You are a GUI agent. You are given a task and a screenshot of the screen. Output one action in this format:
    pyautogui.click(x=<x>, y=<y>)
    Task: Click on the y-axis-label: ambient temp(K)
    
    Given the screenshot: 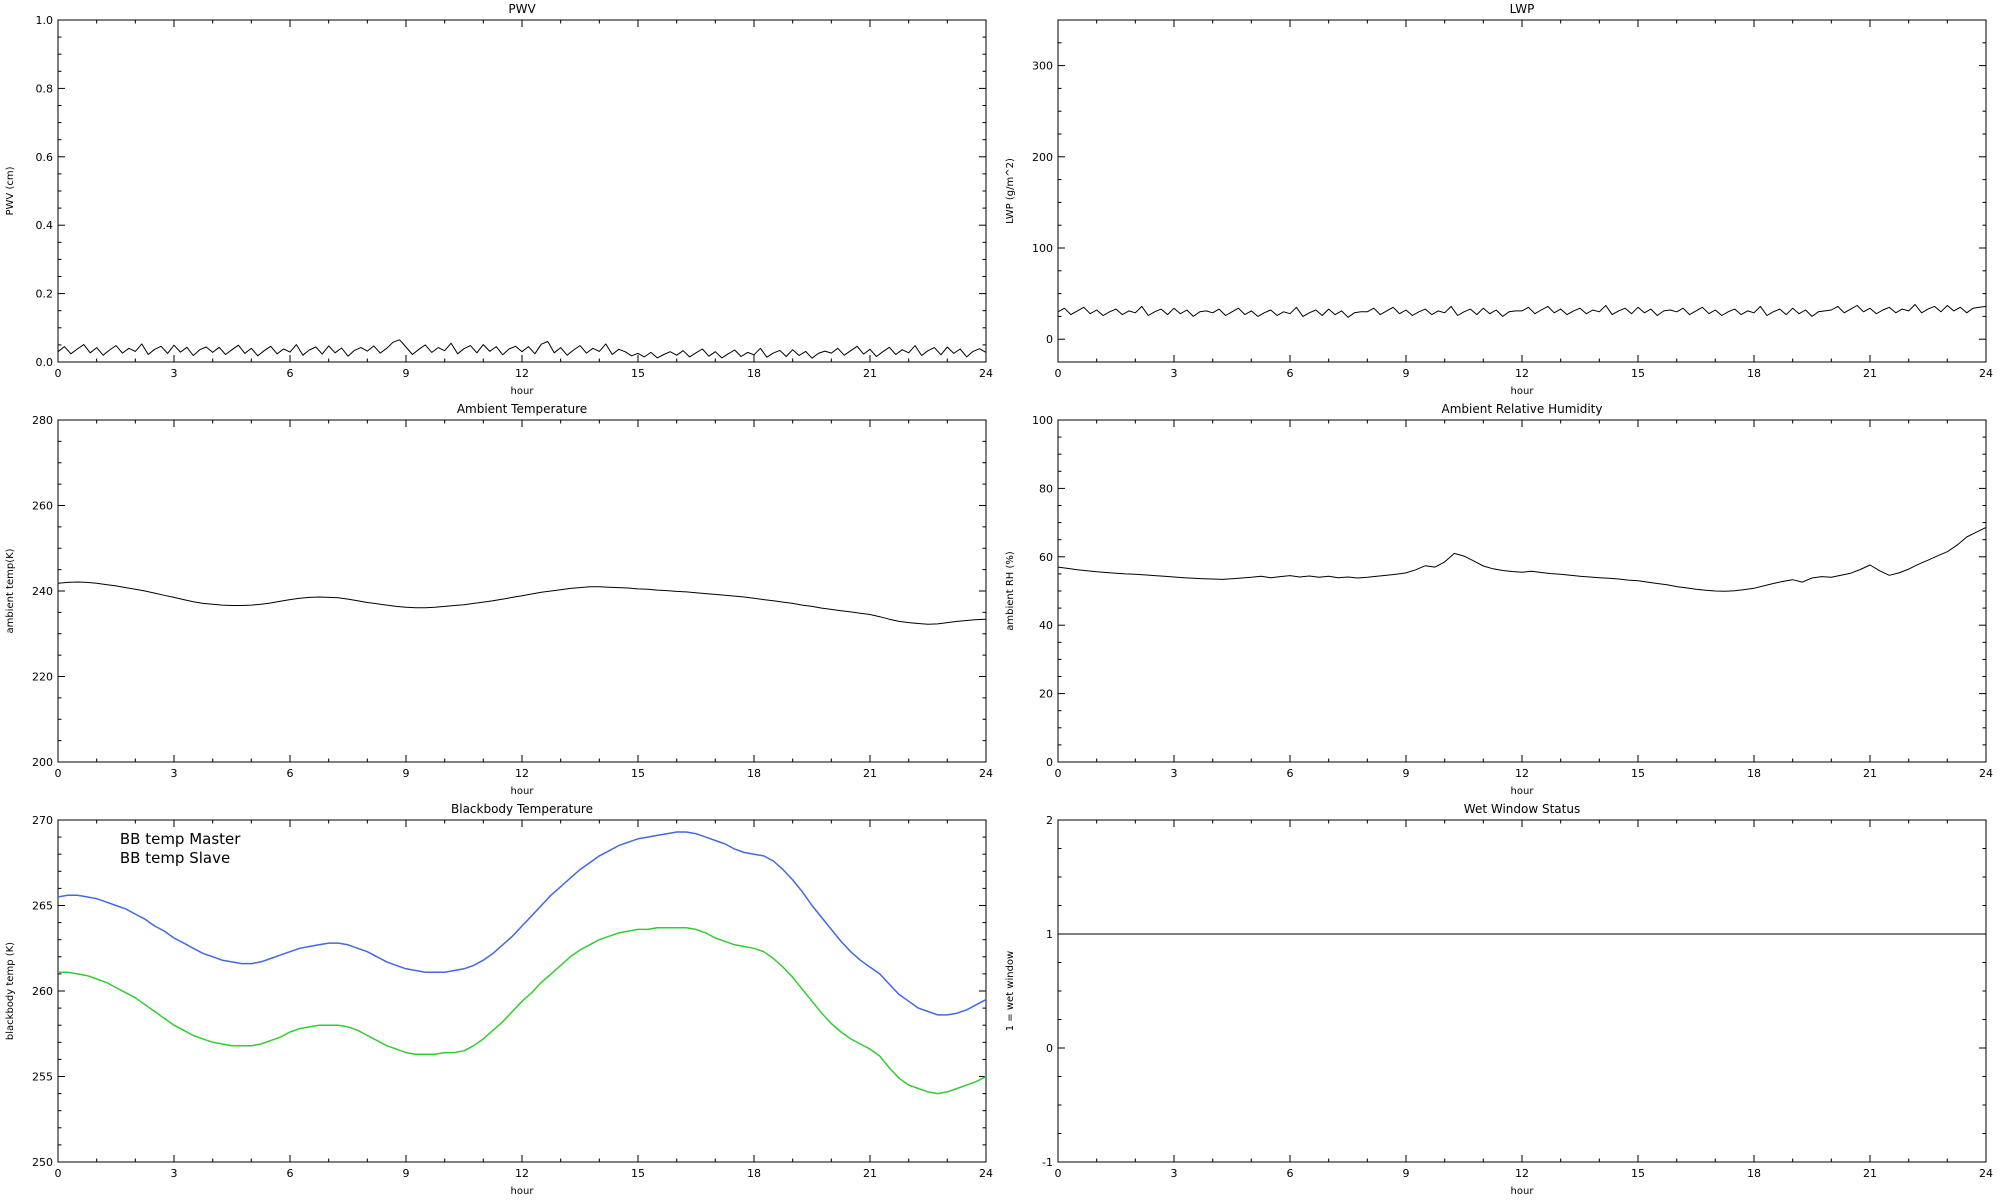 What is the action you would take?
    pyautogui.click(x=10, y=590)
    